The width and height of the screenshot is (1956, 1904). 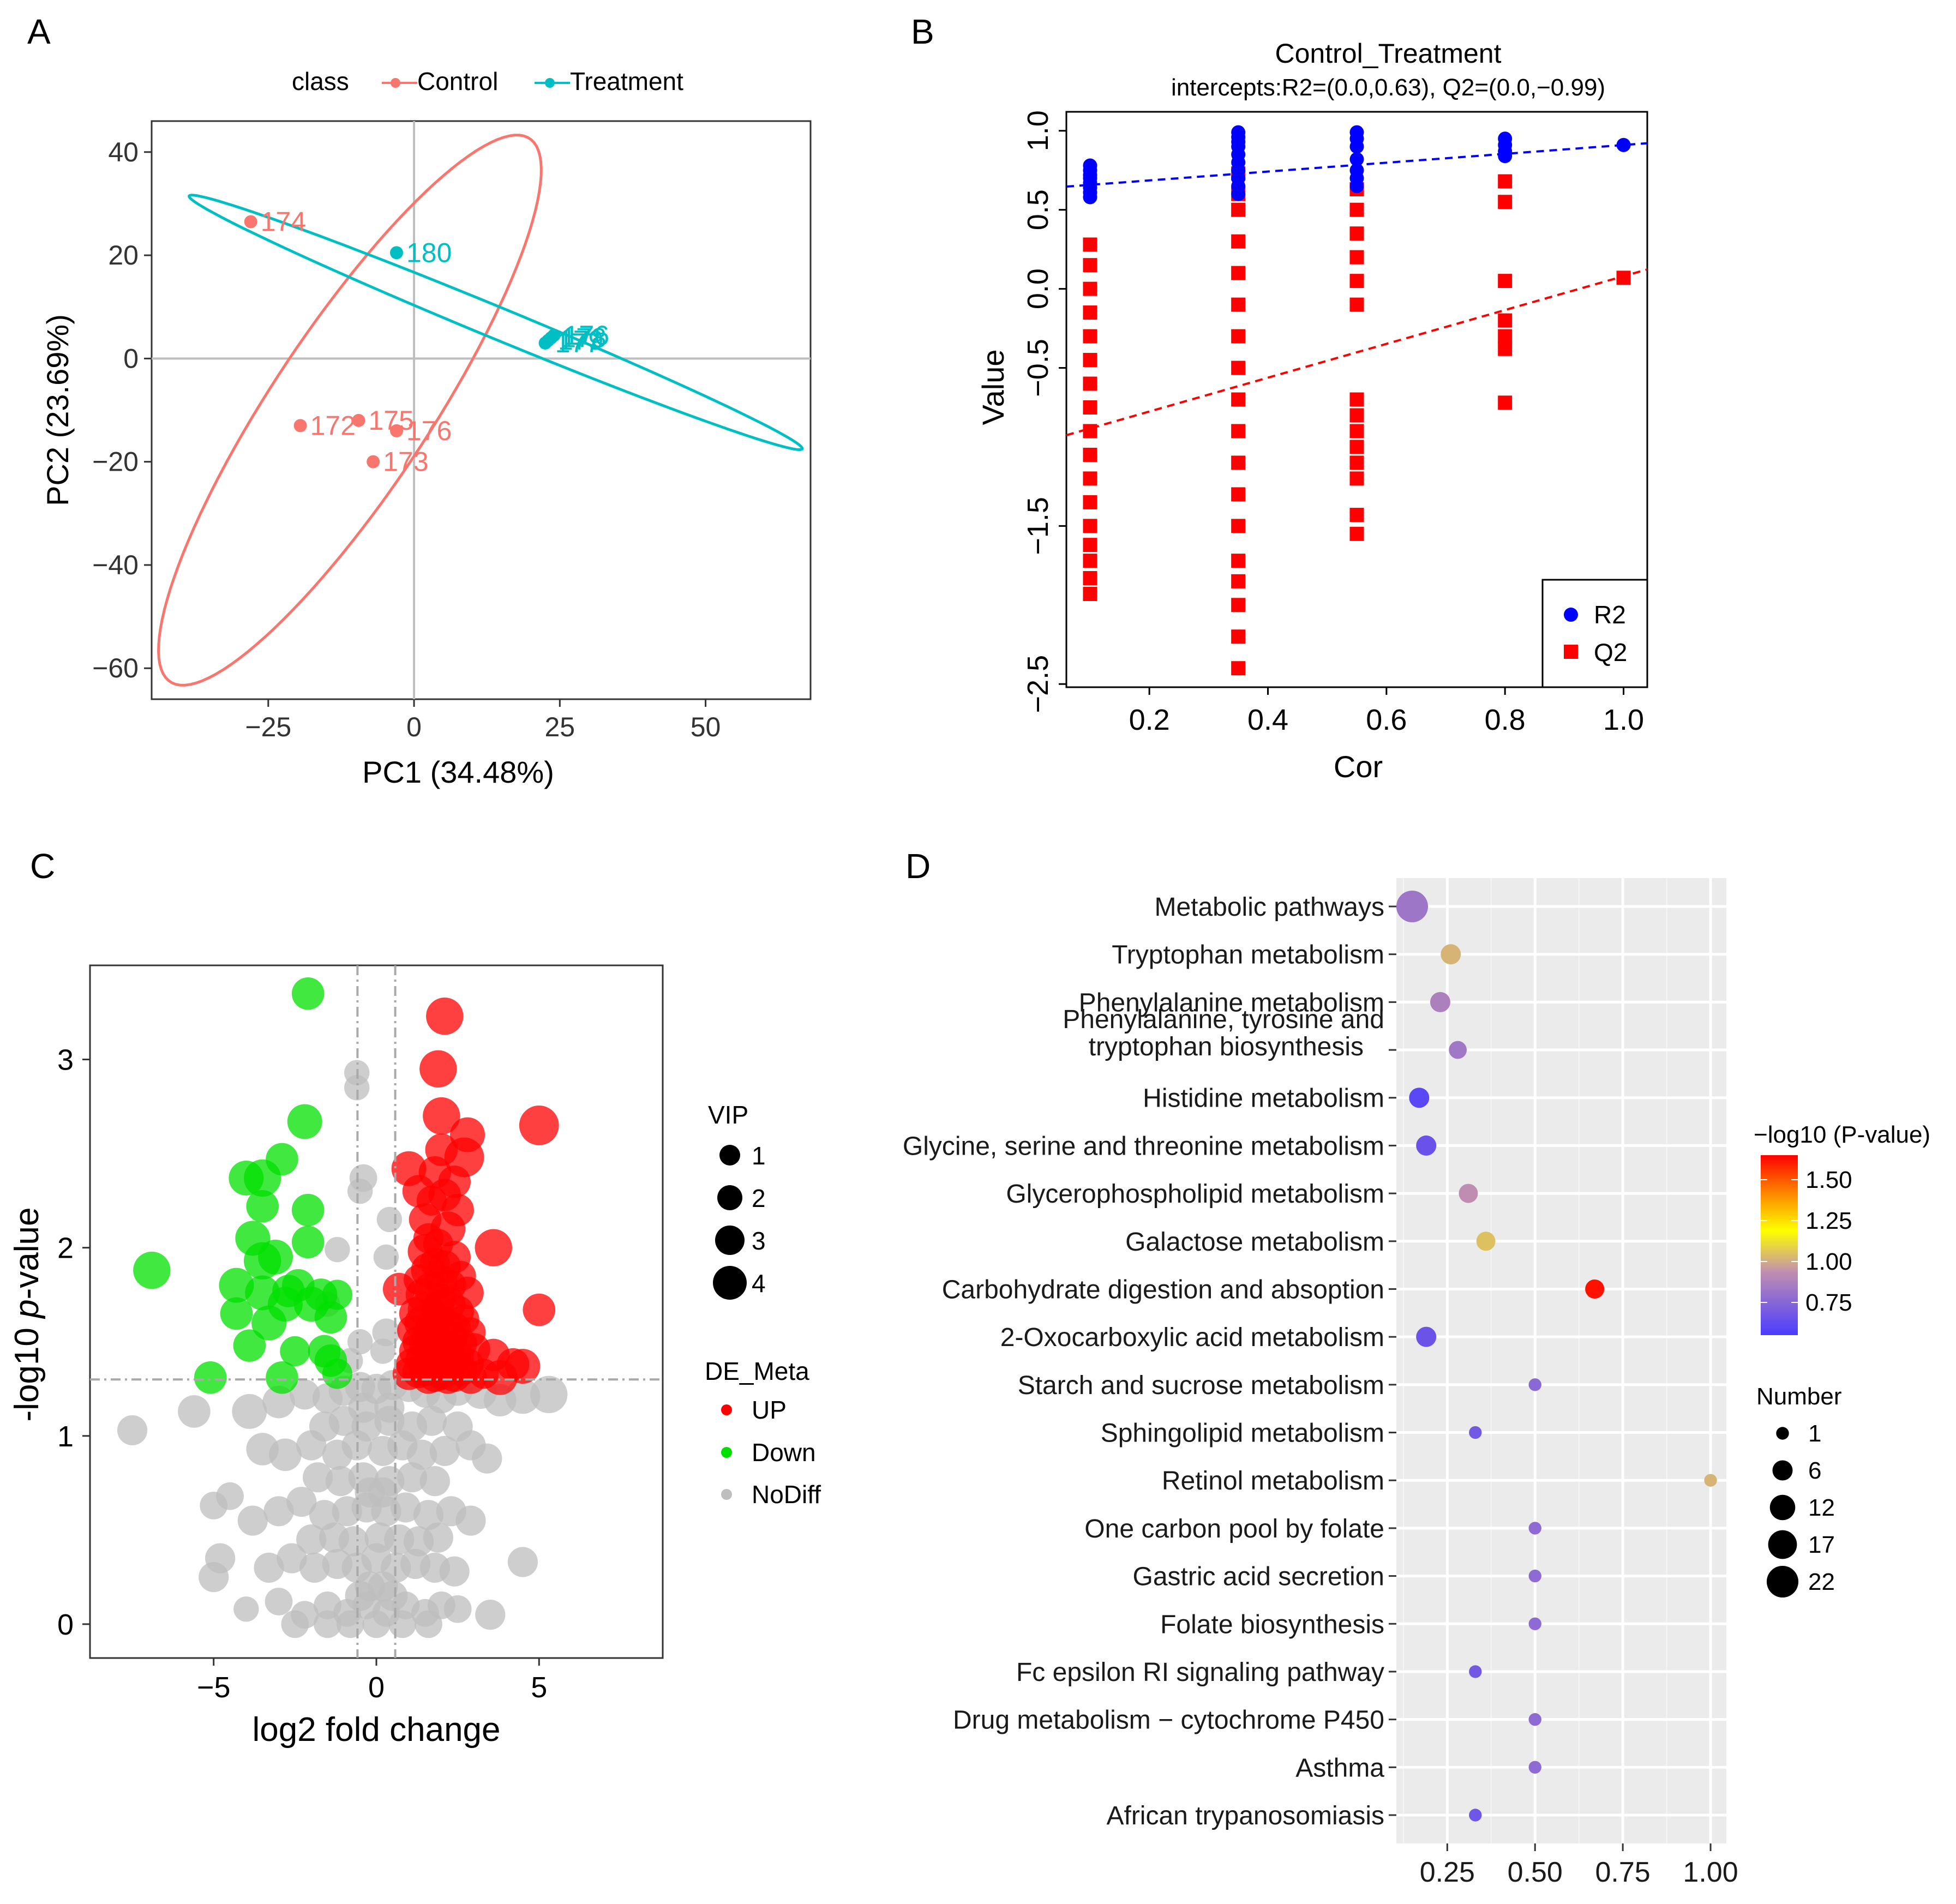 I want to click on panel-d-x-tick-label: 0.50, so click(x=1535, y=1872).